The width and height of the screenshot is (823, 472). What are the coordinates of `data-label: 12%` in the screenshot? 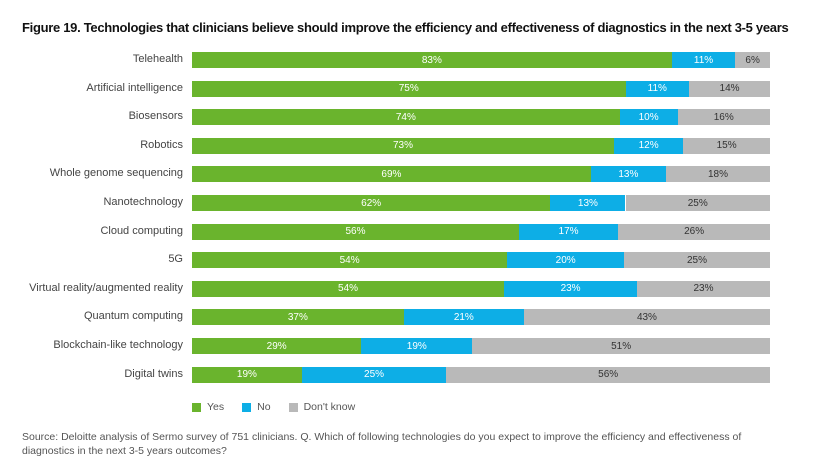 It's located at (648, 146).